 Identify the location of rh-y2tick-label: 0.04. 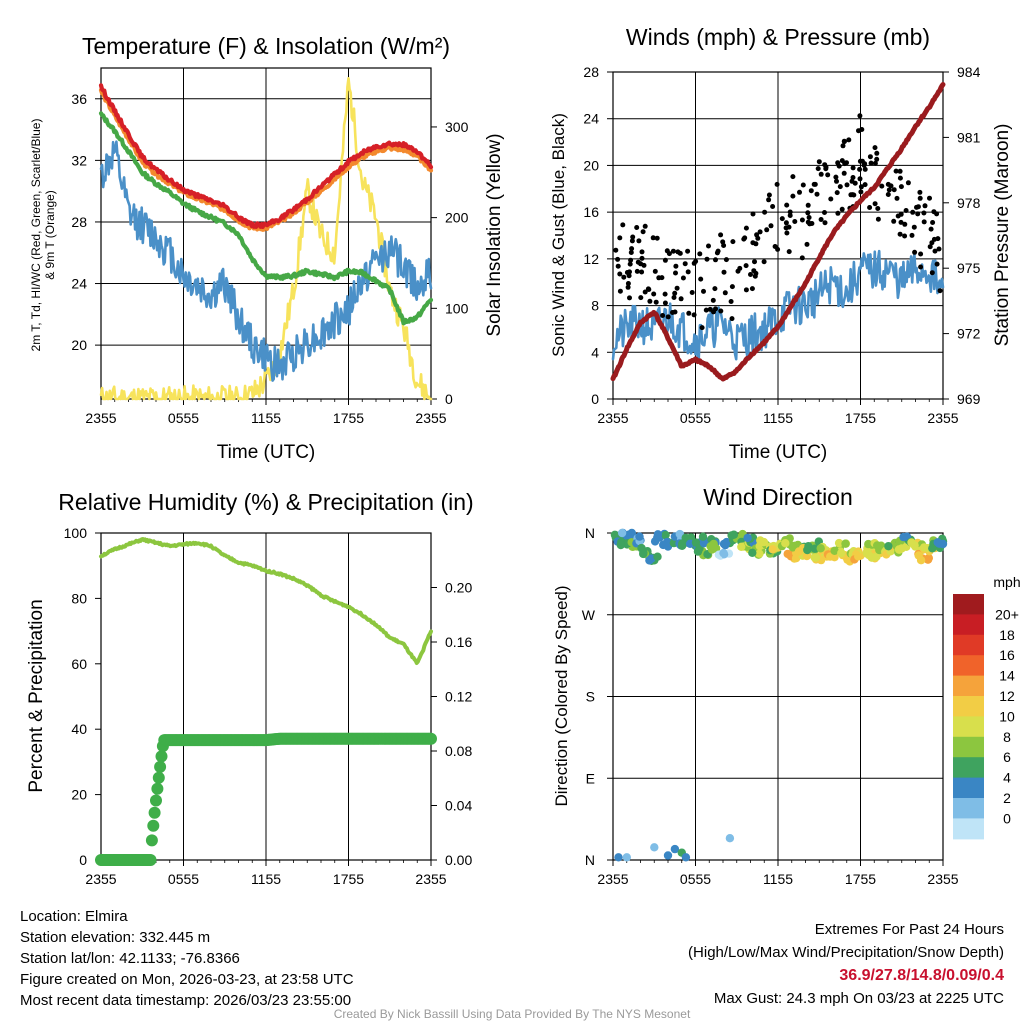
(458, 806).